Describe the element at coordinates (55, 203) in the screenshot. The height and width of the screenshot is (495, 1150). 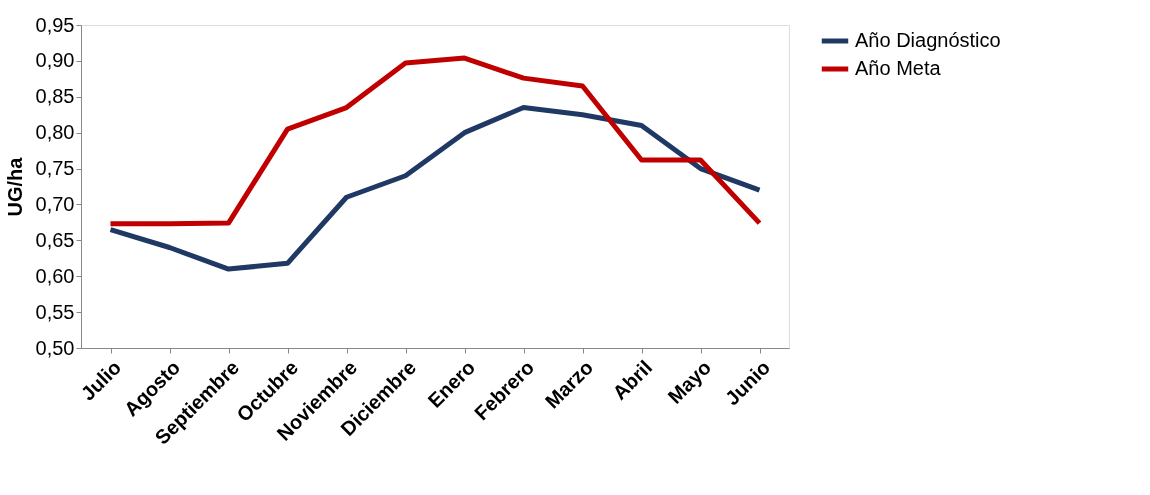
I see `y-tick-label: 0,70` at that location.